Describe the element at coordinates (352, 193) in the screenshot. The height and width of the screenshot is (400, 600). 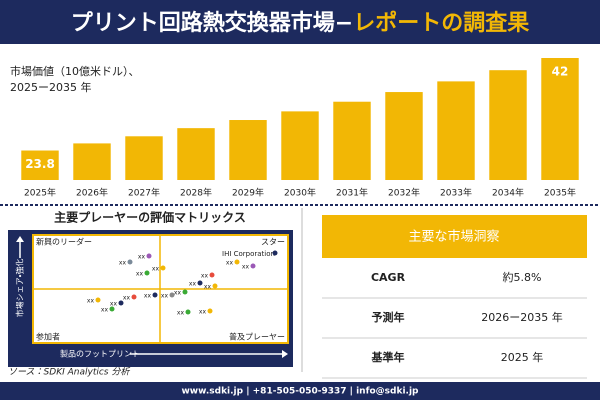
I see `x-tick-label: 2031年` at that location.